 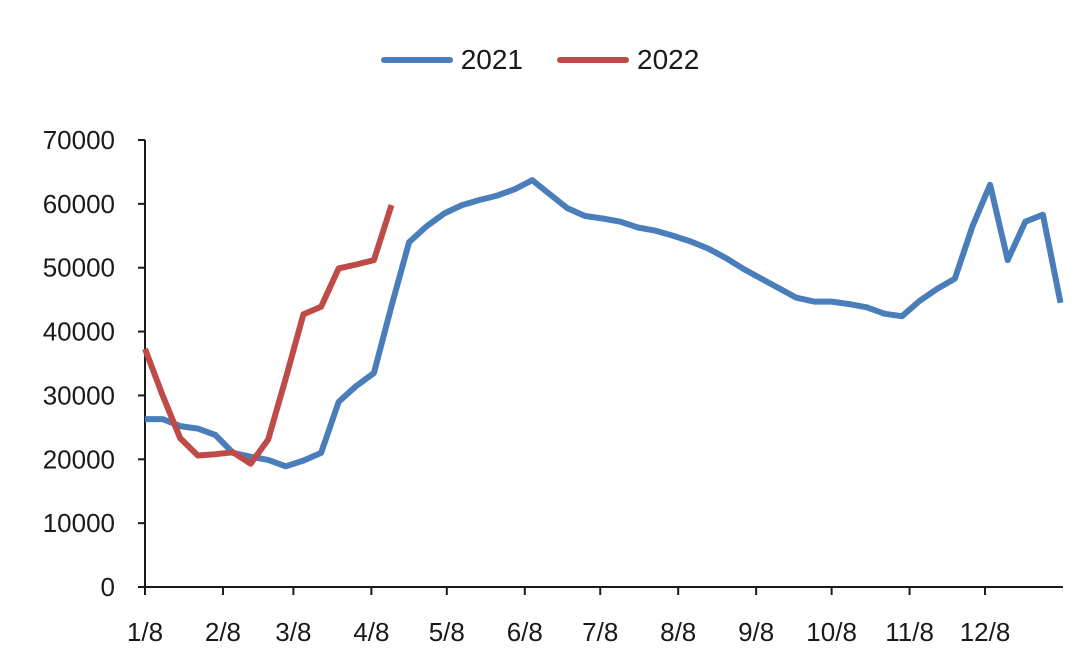 I want to click on legend-label-2021: 2021, so click(x=491, y=59).